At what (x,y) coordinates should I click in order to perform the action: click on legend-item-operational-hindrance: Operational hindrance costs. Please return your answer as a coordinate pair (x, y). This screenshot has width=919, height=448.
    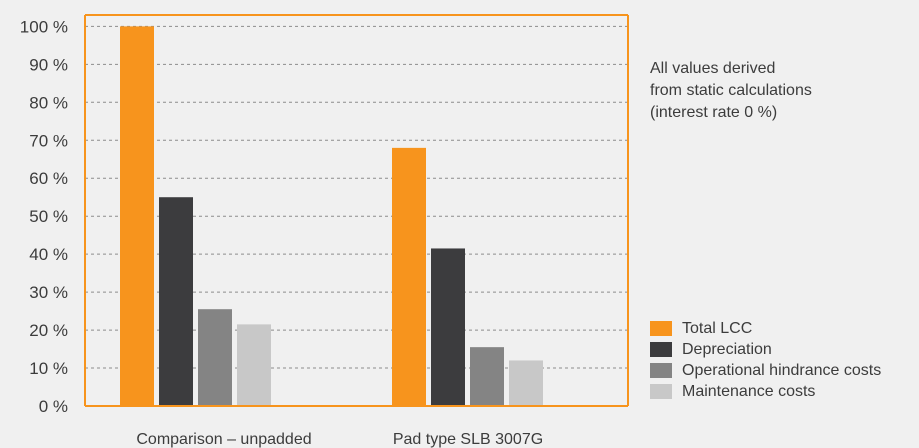
    Looking at the image, I should click on (765, 370).